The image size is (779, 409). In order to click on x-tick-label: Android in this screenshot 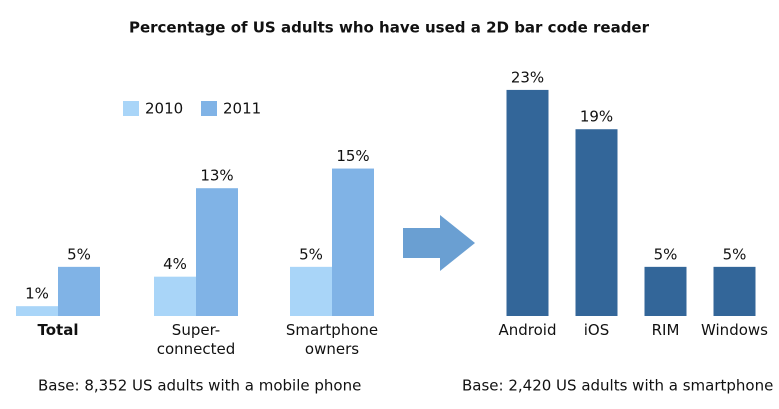, I will do `click(528, 330)`.